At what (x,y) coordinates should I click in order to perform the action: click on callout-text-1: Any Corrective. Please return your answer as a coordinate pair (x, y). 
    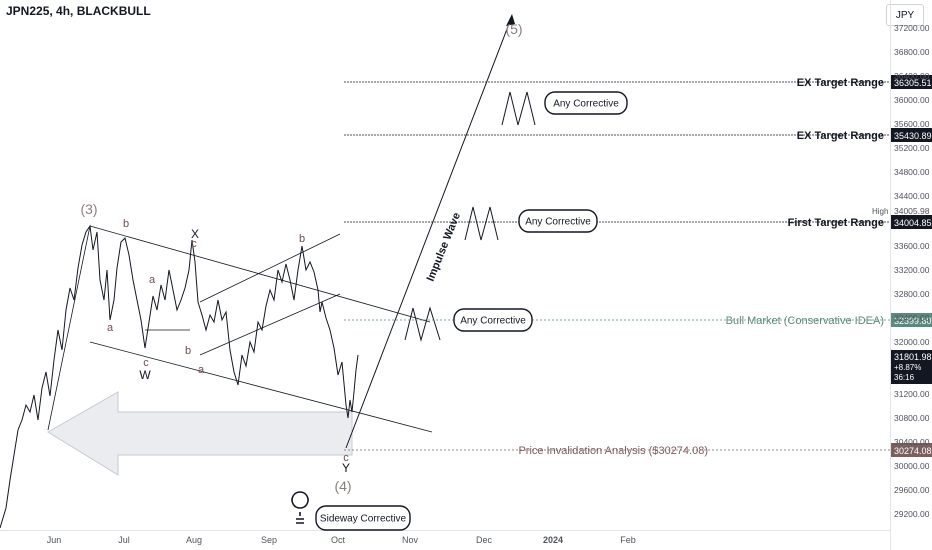
    Looking at the image, I should click on (558, 222).